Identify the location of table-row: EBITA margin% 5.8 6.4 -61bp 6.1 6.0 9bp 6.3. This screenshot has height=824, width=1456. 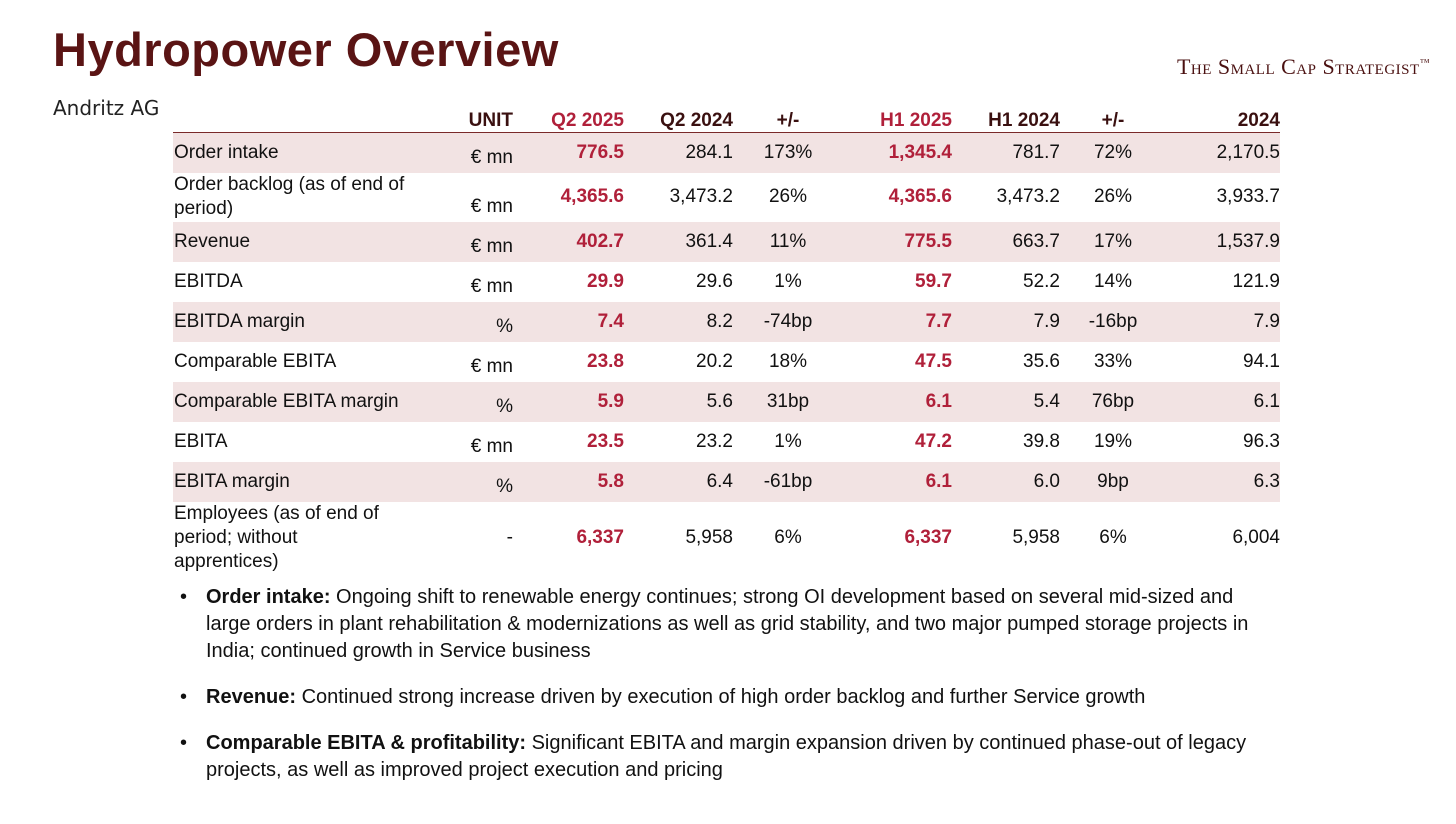
(726, 481).